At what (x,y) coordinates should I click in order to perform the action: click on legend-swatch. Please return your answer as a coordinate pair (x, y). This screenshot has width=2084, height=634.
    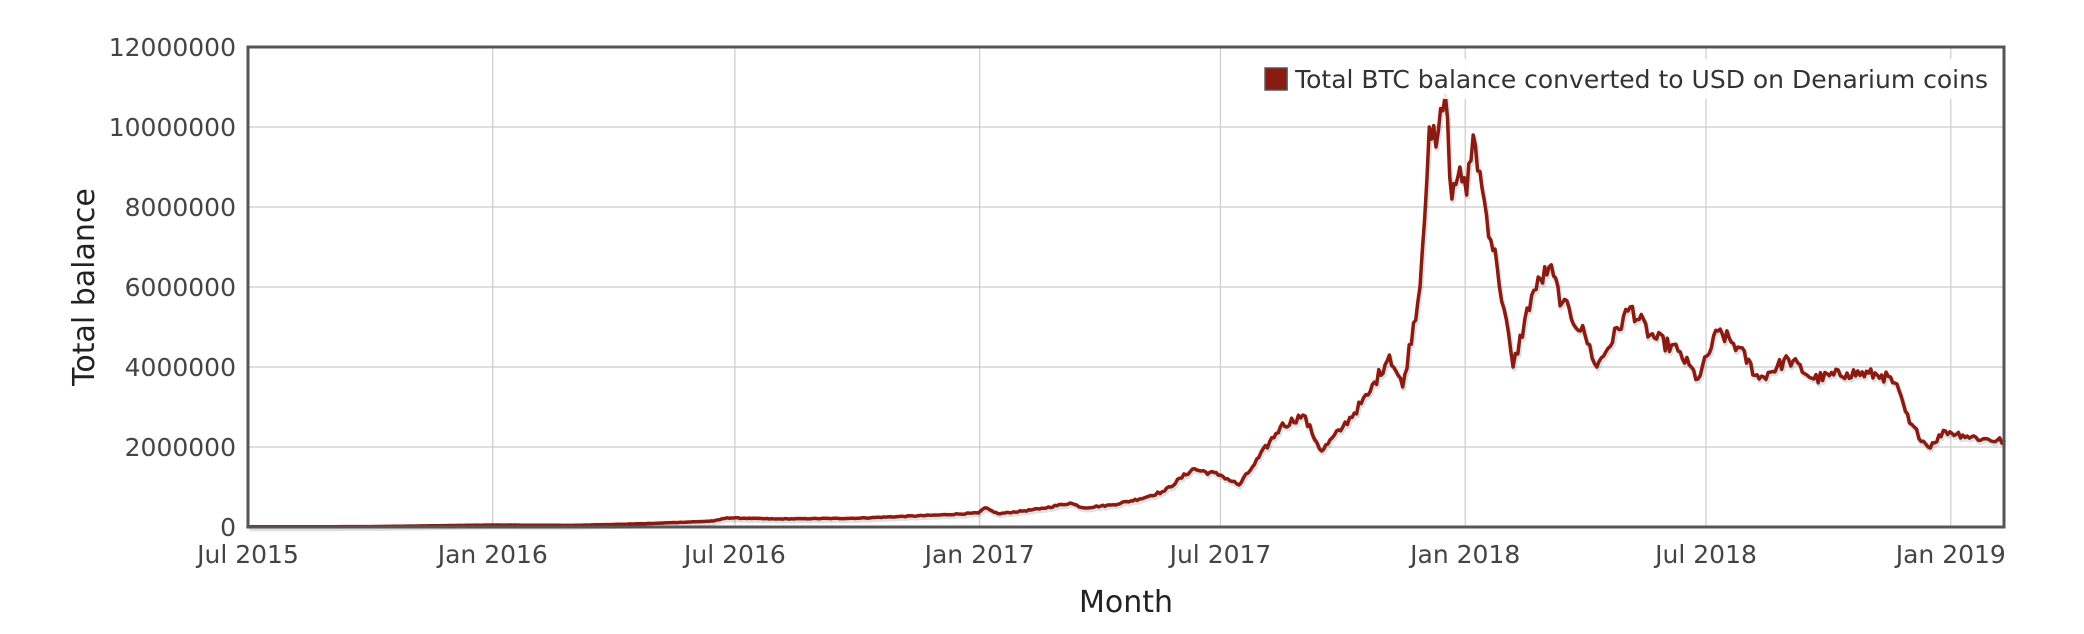
    Looking at the image, I should click on (1276, 79).